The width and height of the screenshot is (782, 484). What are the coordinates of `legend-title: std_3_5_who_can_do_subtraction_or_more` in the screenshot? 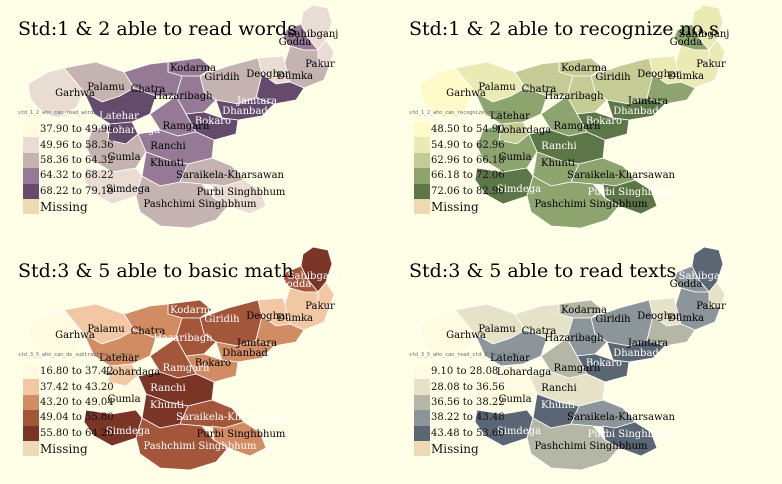 It's located at (75, 355).